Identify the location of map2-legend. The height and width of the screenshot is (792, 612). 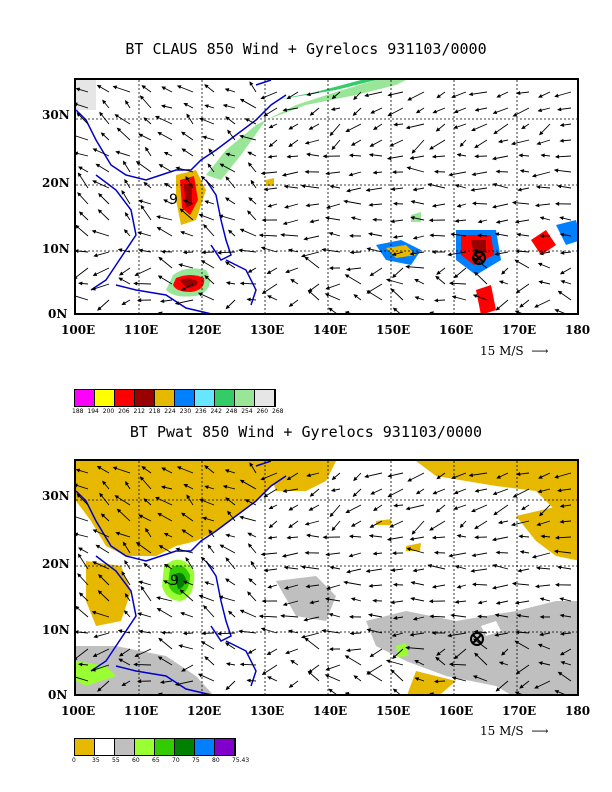
(155, 747).